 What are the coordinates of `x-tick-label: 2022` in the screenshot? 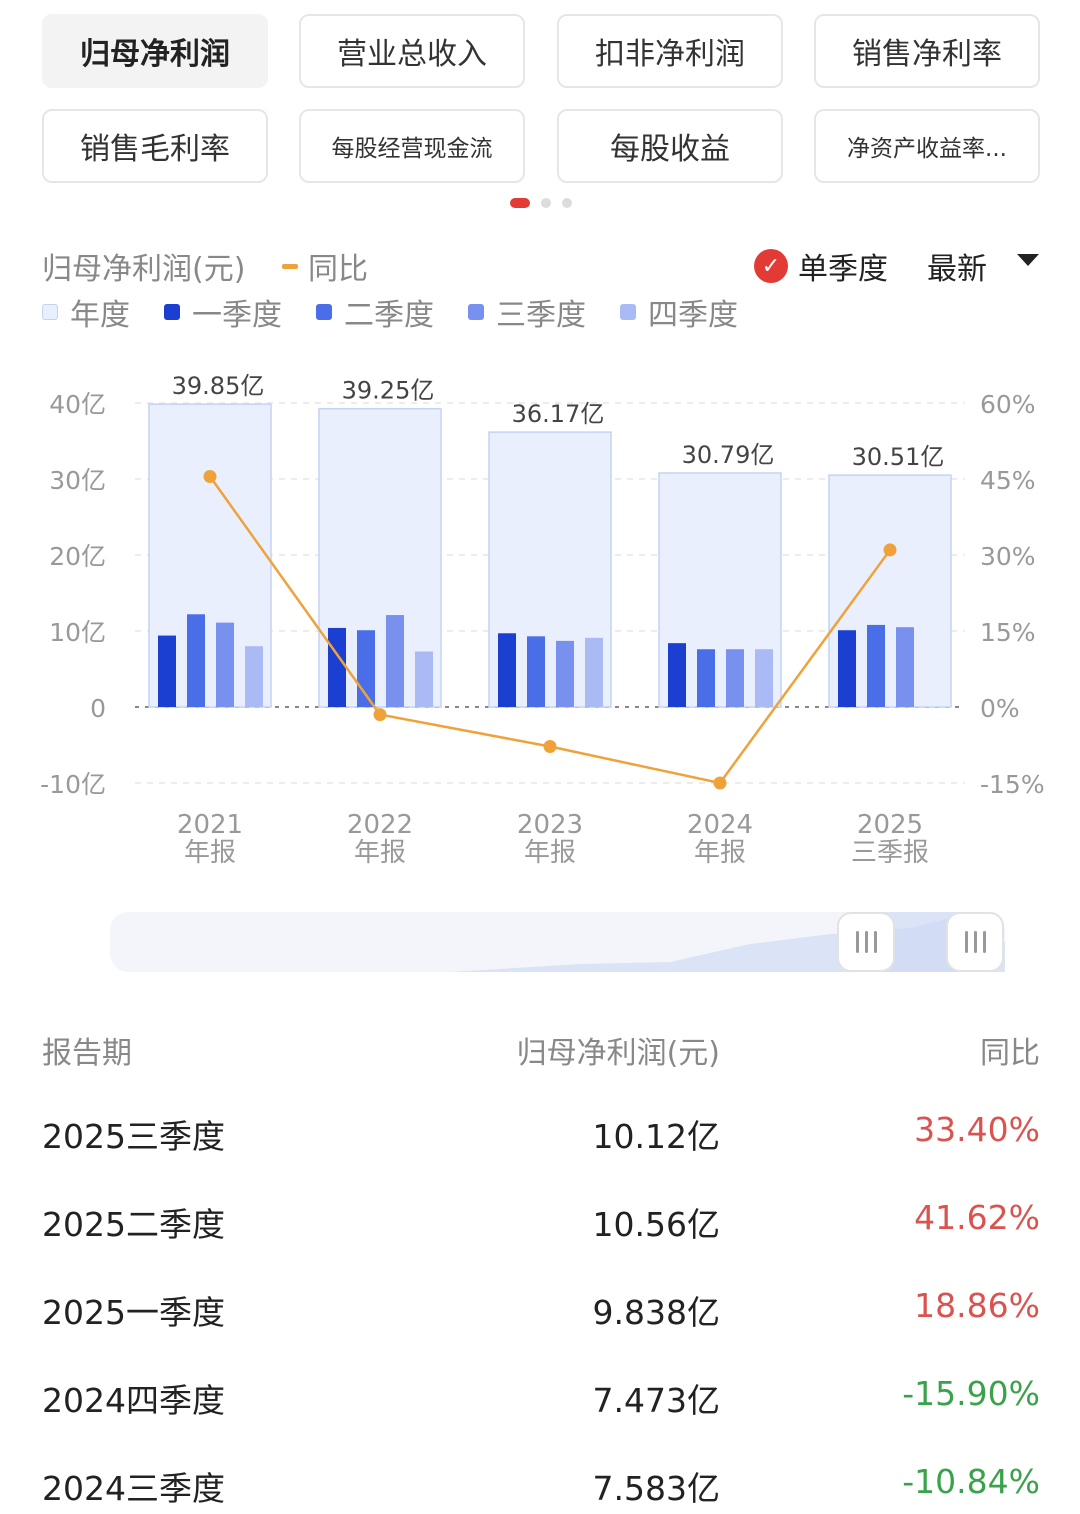 It's located at (380, 825).